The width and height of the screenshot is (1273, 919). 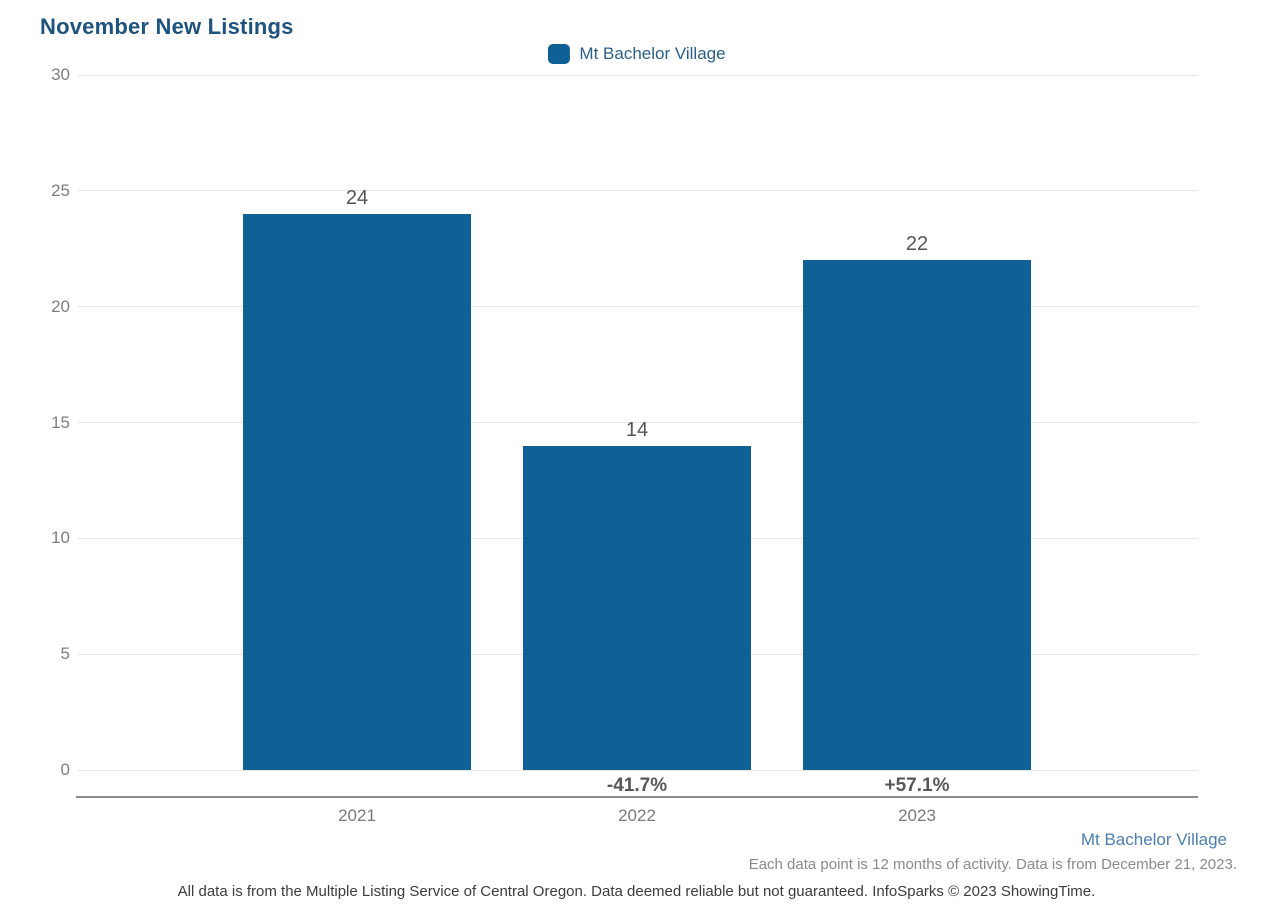 What do you see at coordinates (357, 492) in the screenshot?
I see `bar-2021` at bounding box center [357, 492].